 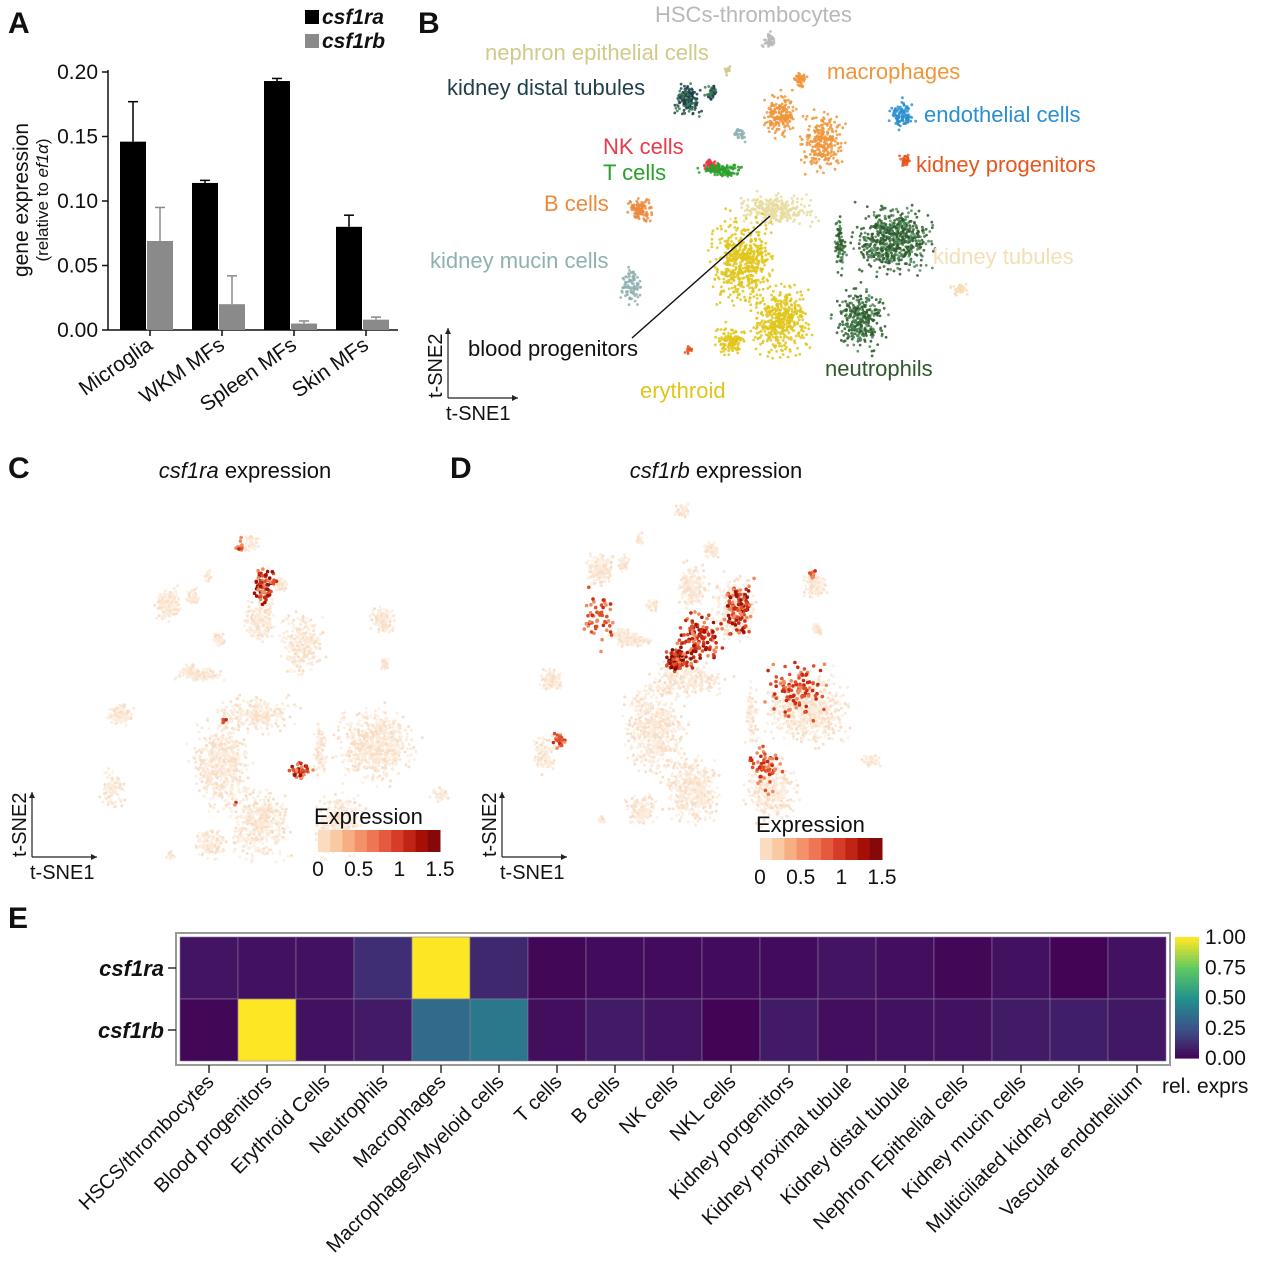 I want to click on scatter-point-kidney-mucin-cells, so click(x=629, y=270).